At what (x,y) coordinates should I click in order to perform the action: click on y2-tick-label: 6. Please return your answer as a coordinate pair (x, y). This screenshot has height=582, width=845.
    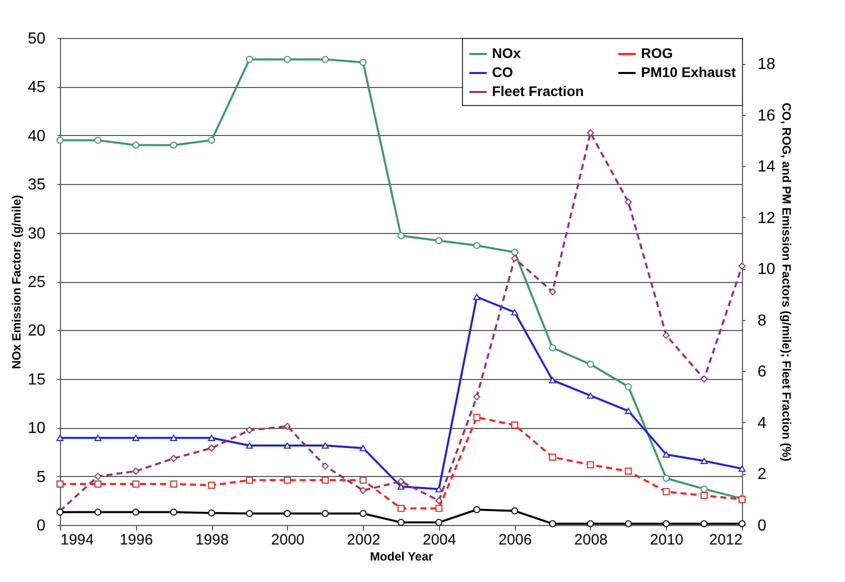
    Looking at the image, I should click on (762, 372).